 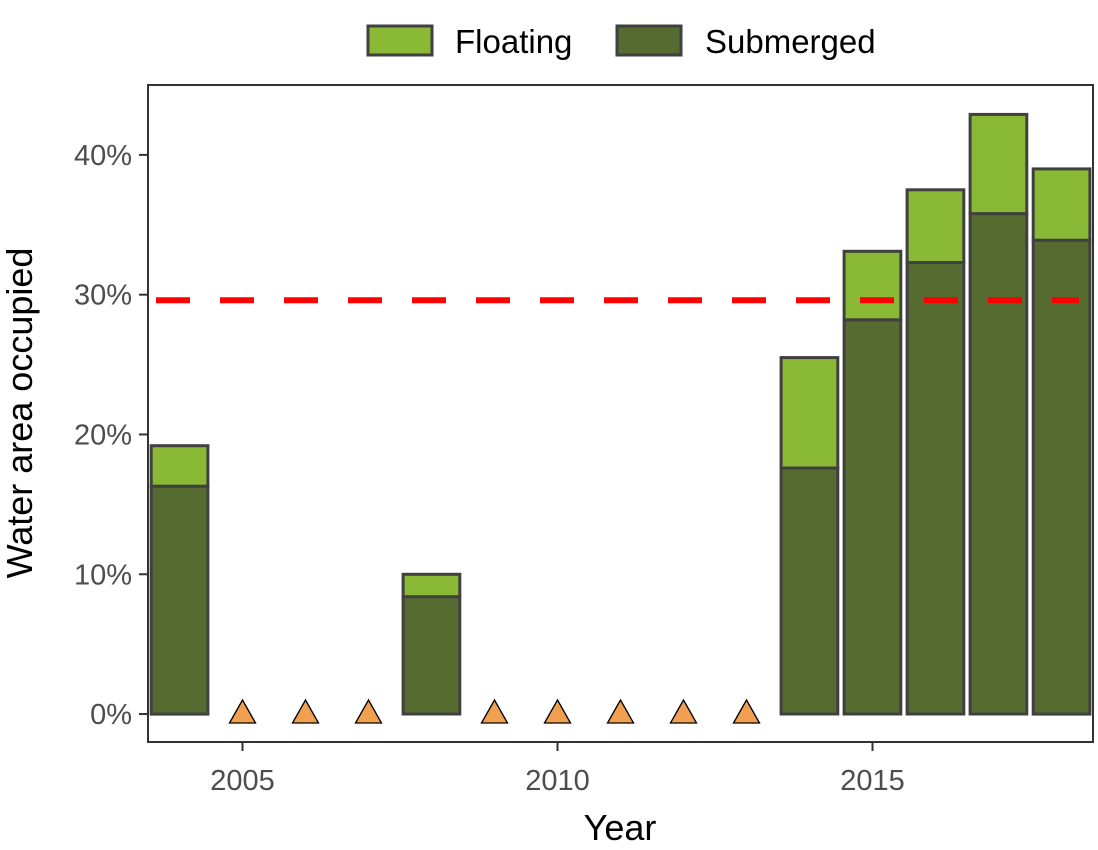 What do you see at coordinates (513, 41) in the screenshot?
I see `legend-label-floating: Floating` at bounding box center [513, 41].